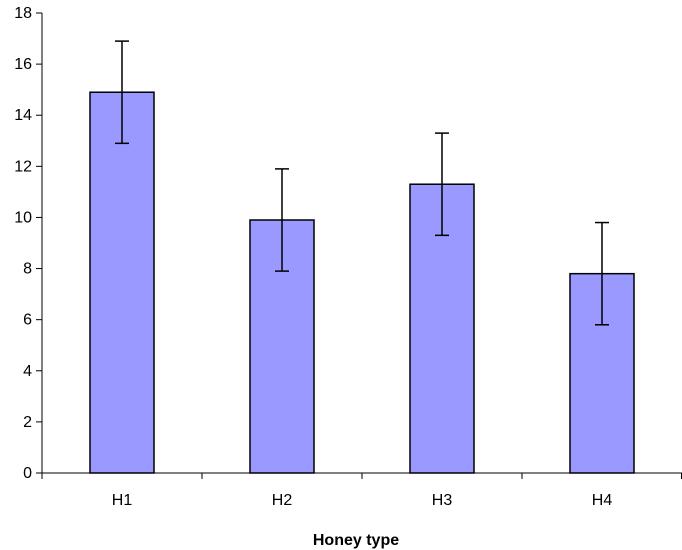  Describe the element at coordinates (27, 269) in the screenshot. I see `y-tick-label: 8` at that location.